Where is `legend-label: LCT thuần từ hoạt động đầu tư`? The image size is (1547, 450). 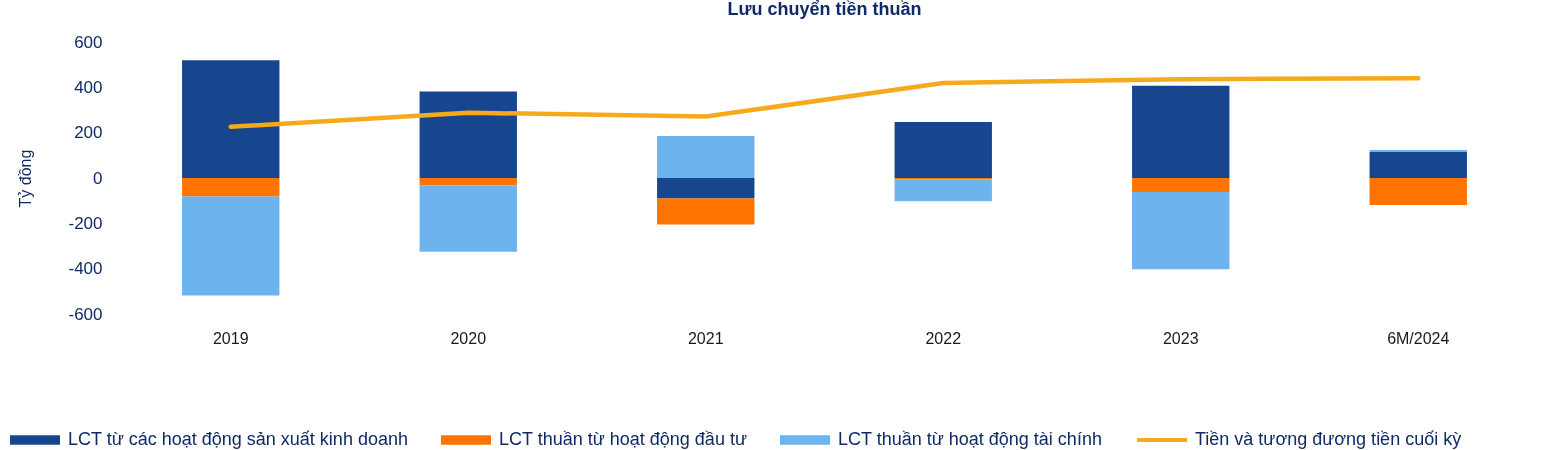
legend-label: LCT thuần từ hoạt động đầu tư is located at coordinates (623, 439).